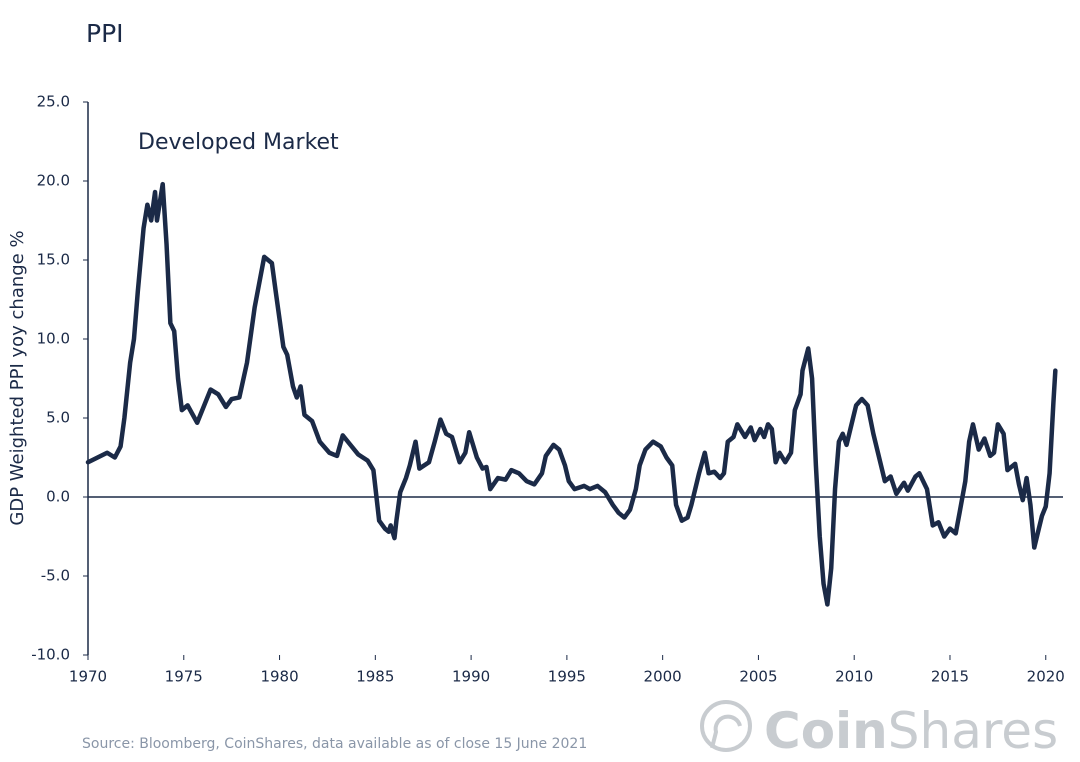 The width and height of the screenshot is (1080, 762). What do you see at coordinates (88, 677) in the screenshot?
I see `x-tick-label: 1970` at bounding box center [88, 677].